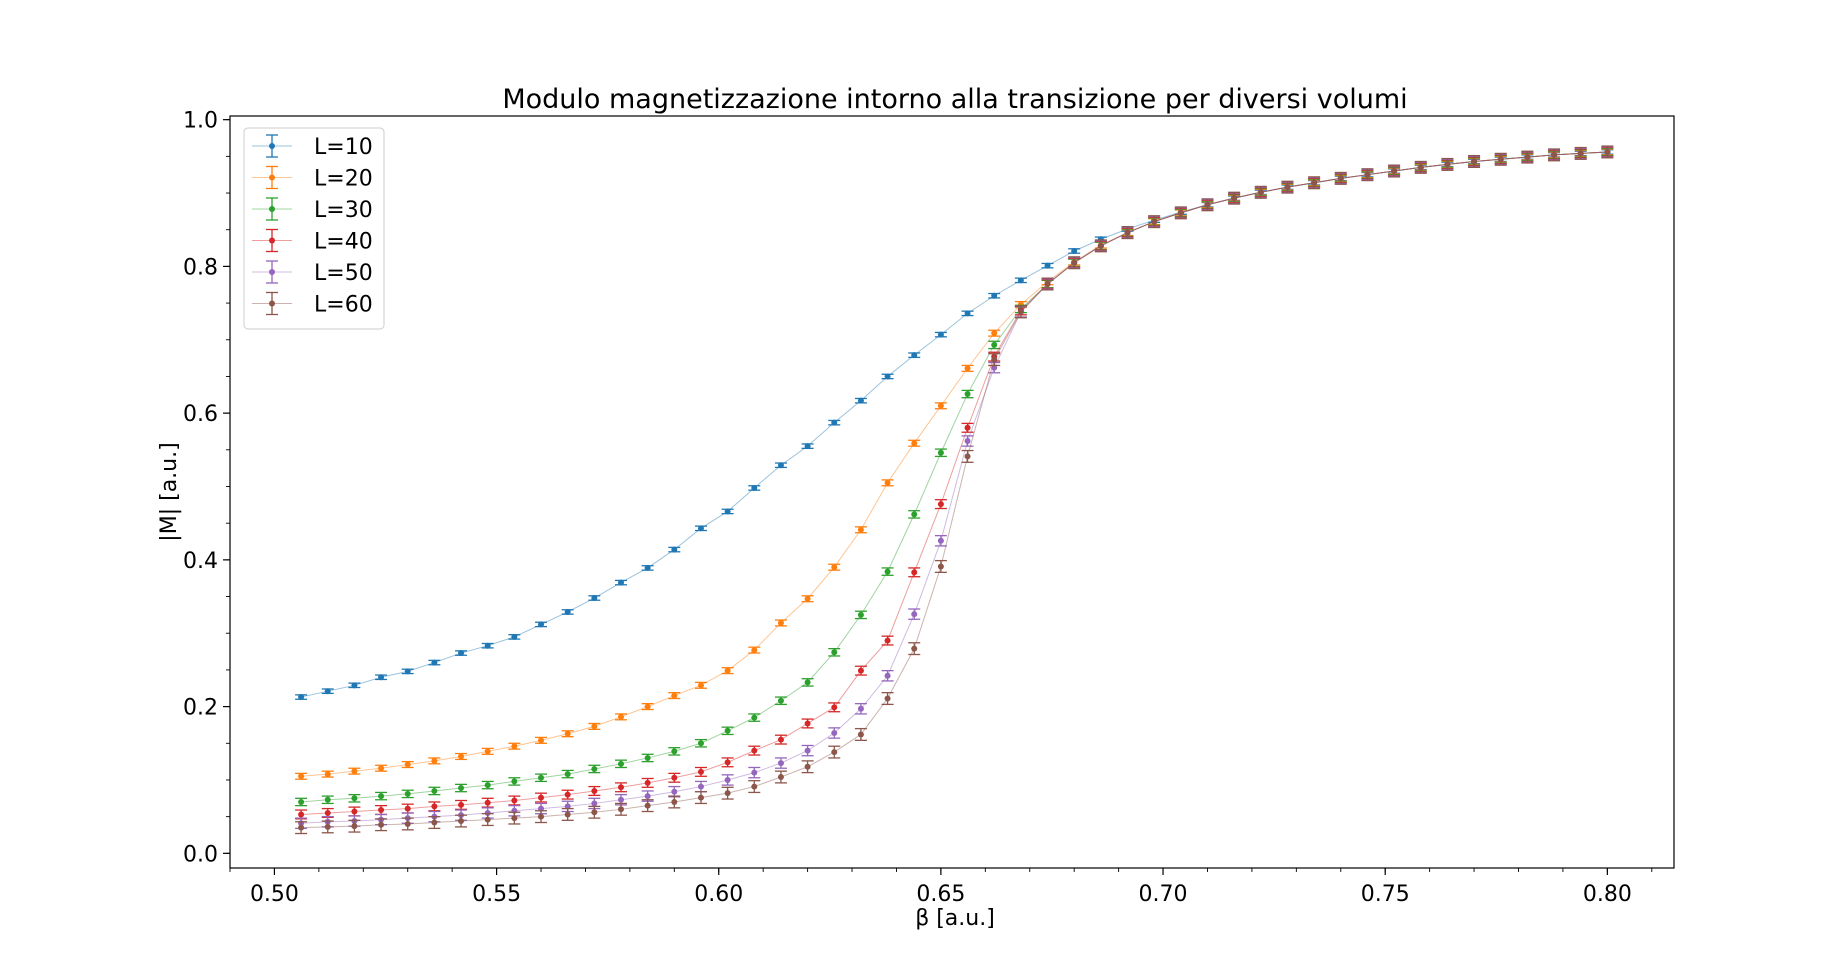  Describe the element at coordinates (1607, 894) in the screenshot. I see `x-tick-label: 0.80` at that location.